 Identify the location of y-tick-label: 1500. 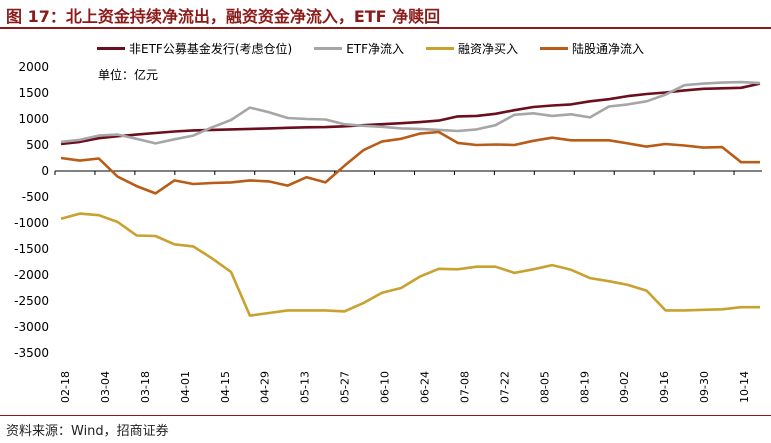
(33, 93).